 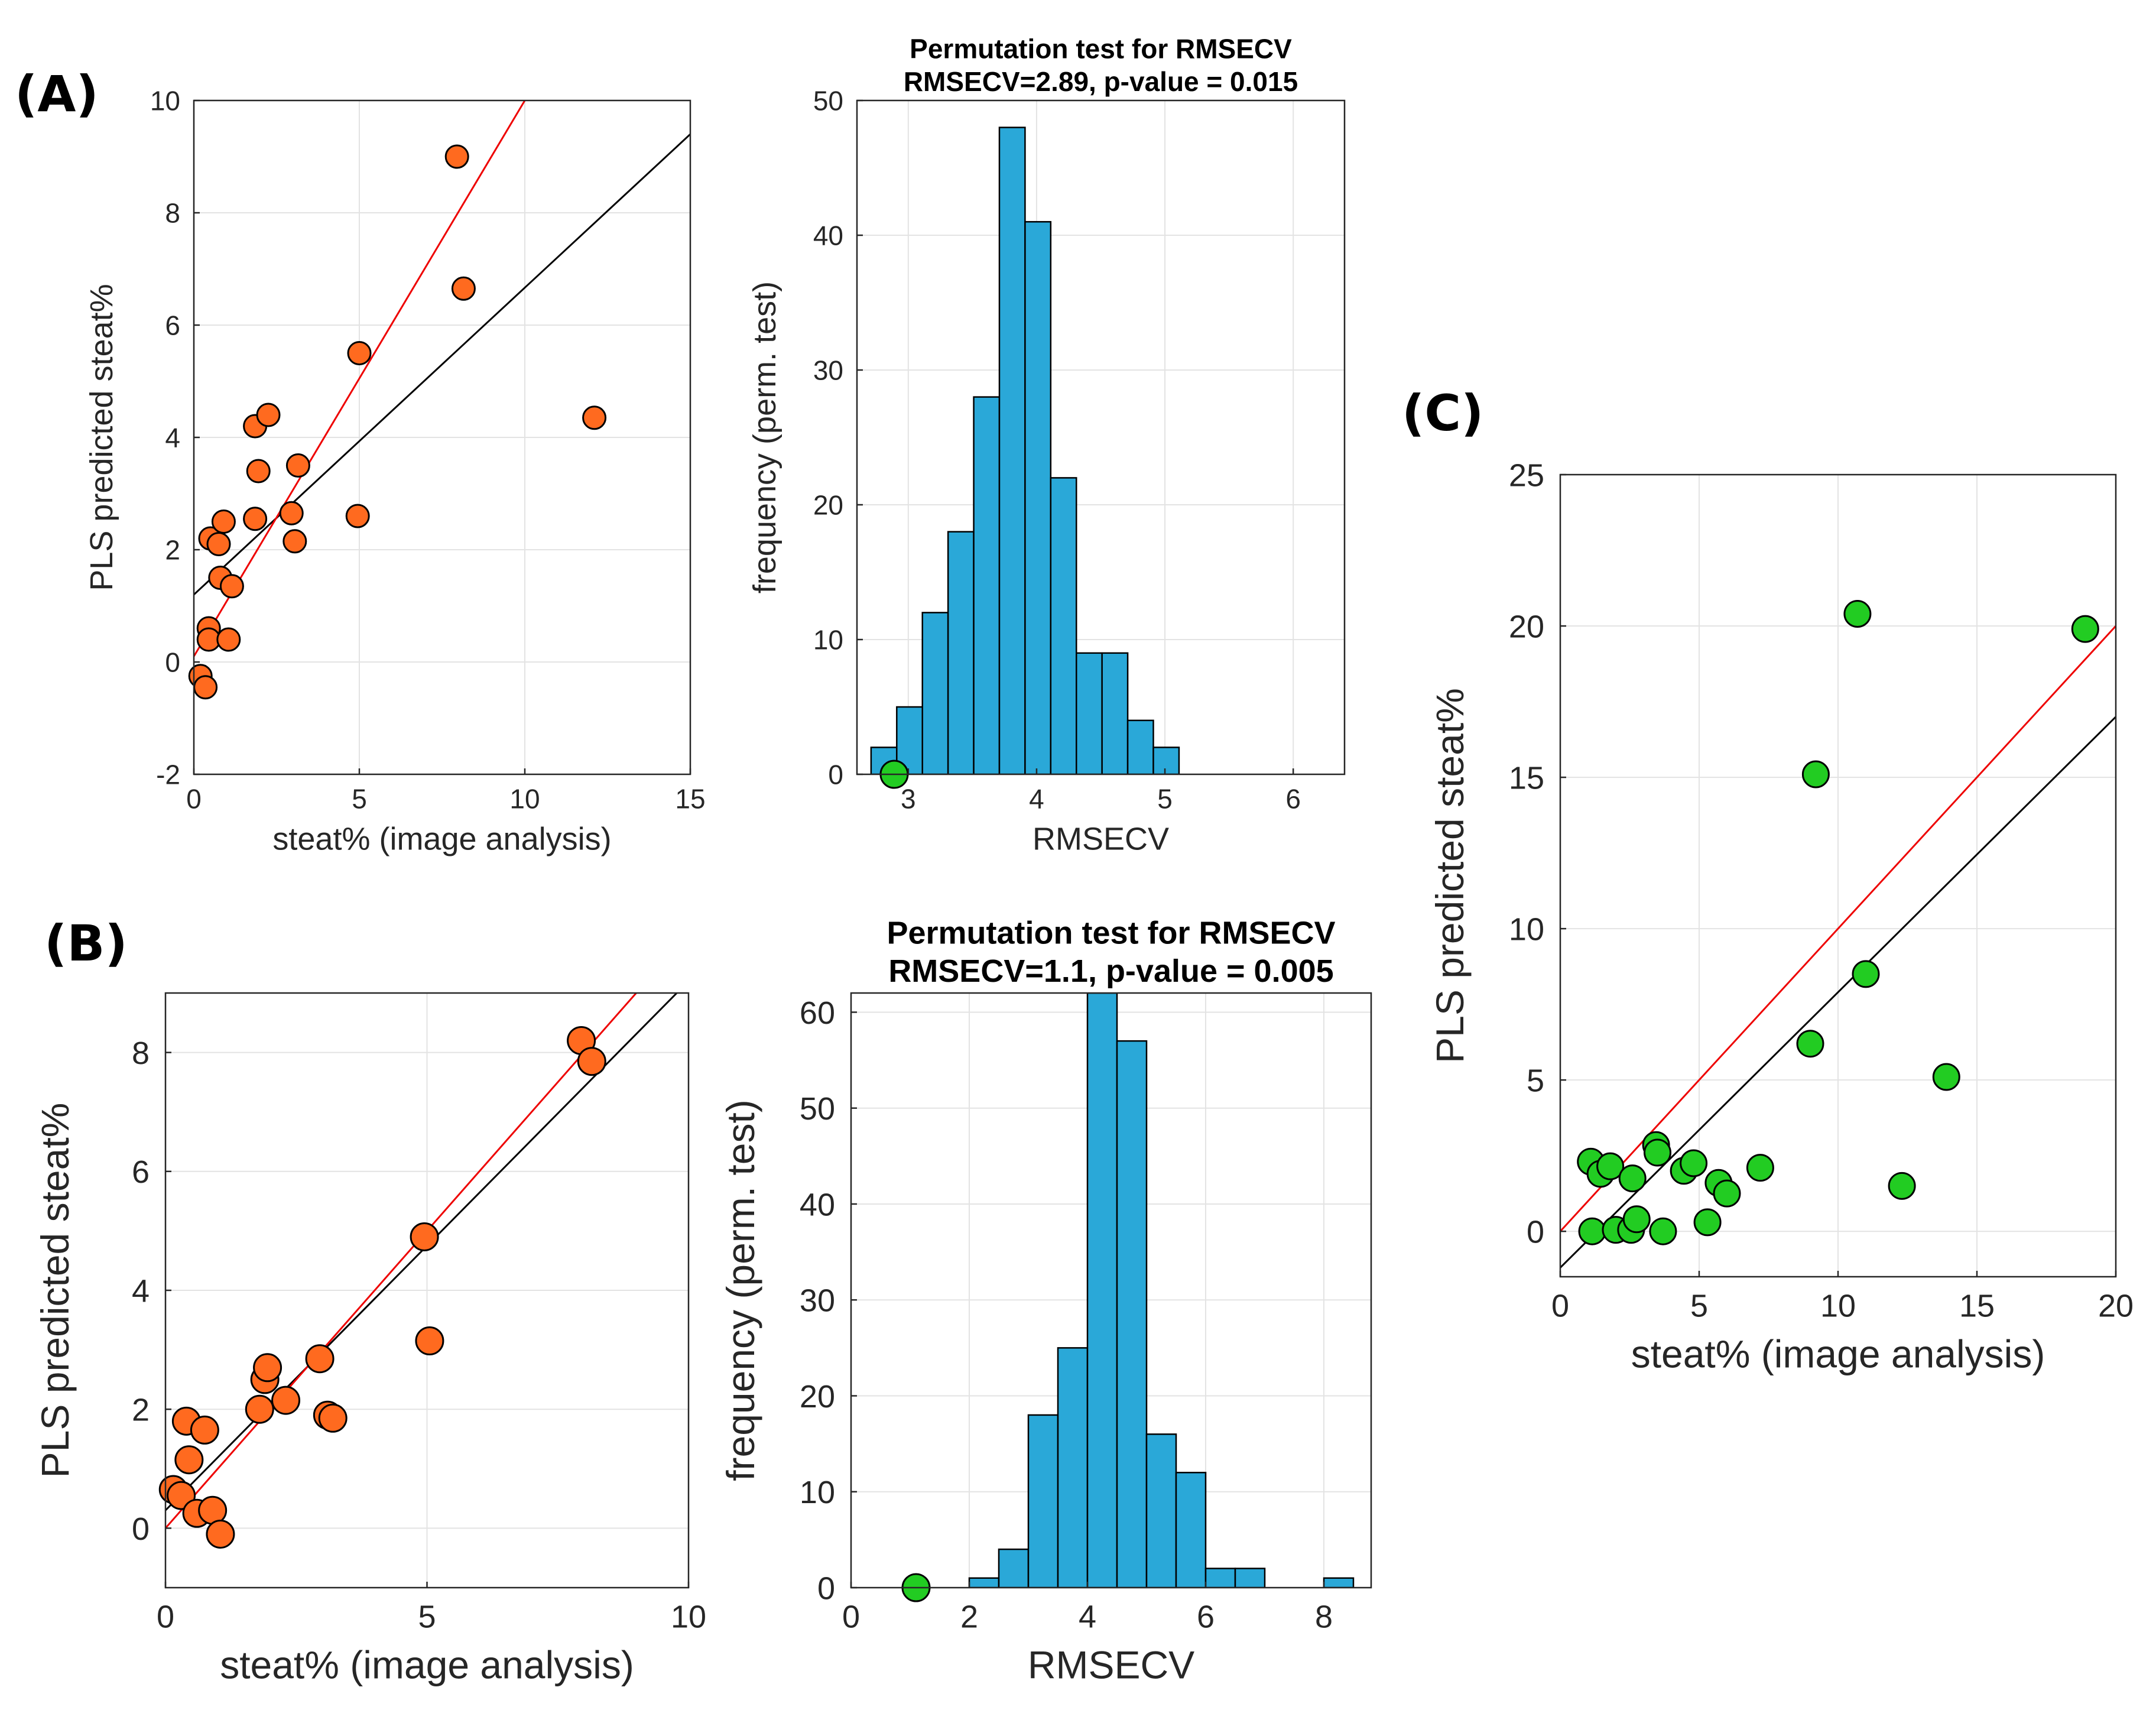 I want to click on y-tick-label: 2, so click(x=141, y=1410).